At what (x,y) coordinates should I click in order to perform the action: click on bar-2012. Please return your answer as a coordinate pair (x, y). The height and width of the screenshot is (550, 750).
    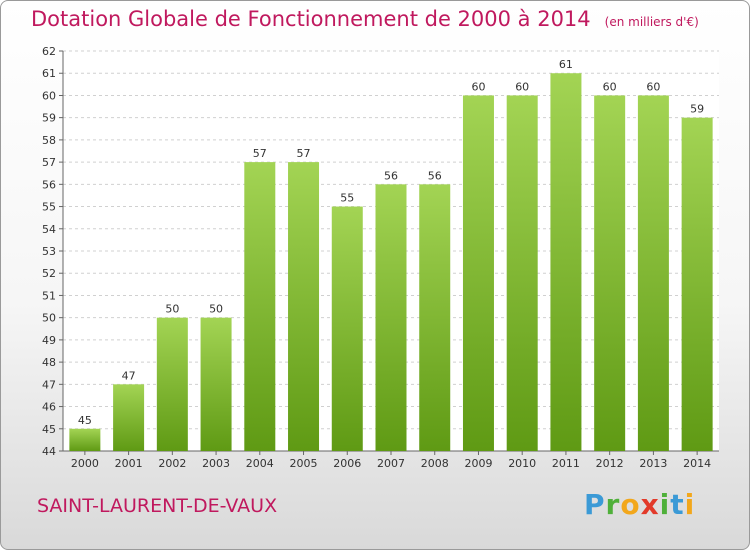
    Looking at the image, I should click on (610, 273).